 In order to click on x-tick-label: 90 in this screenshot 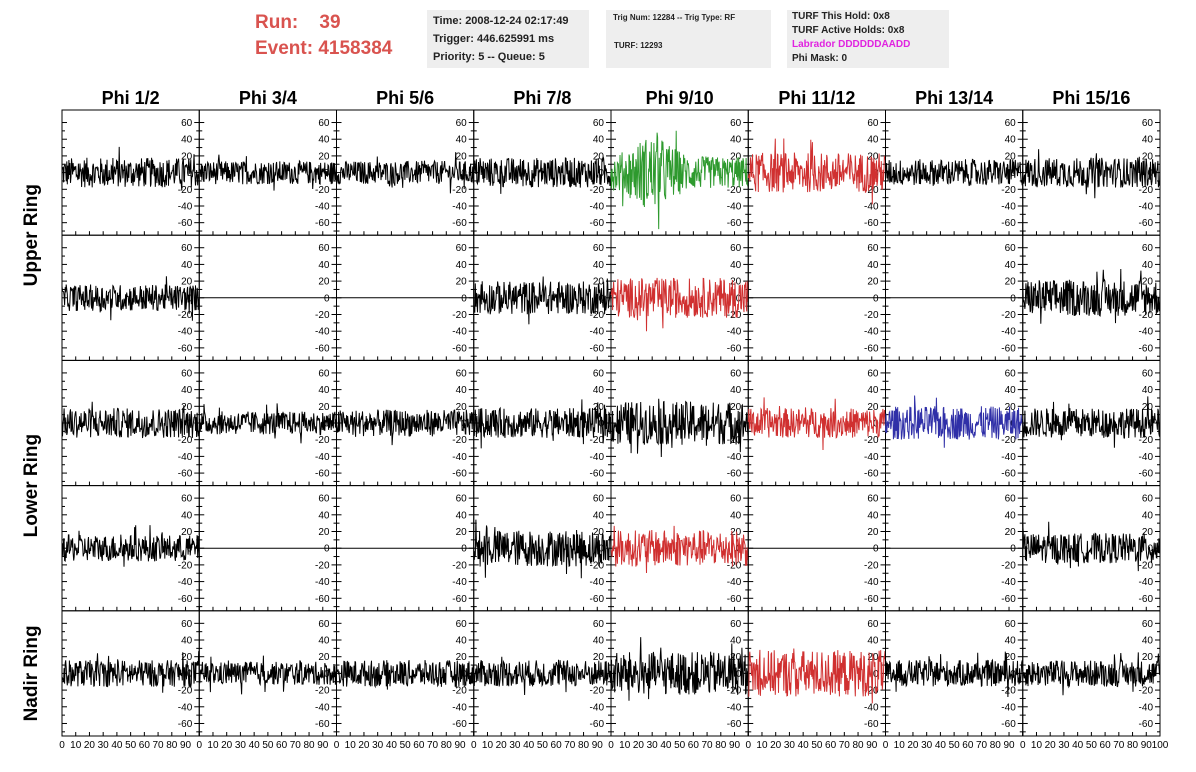, I will do `click(186, 745)`.